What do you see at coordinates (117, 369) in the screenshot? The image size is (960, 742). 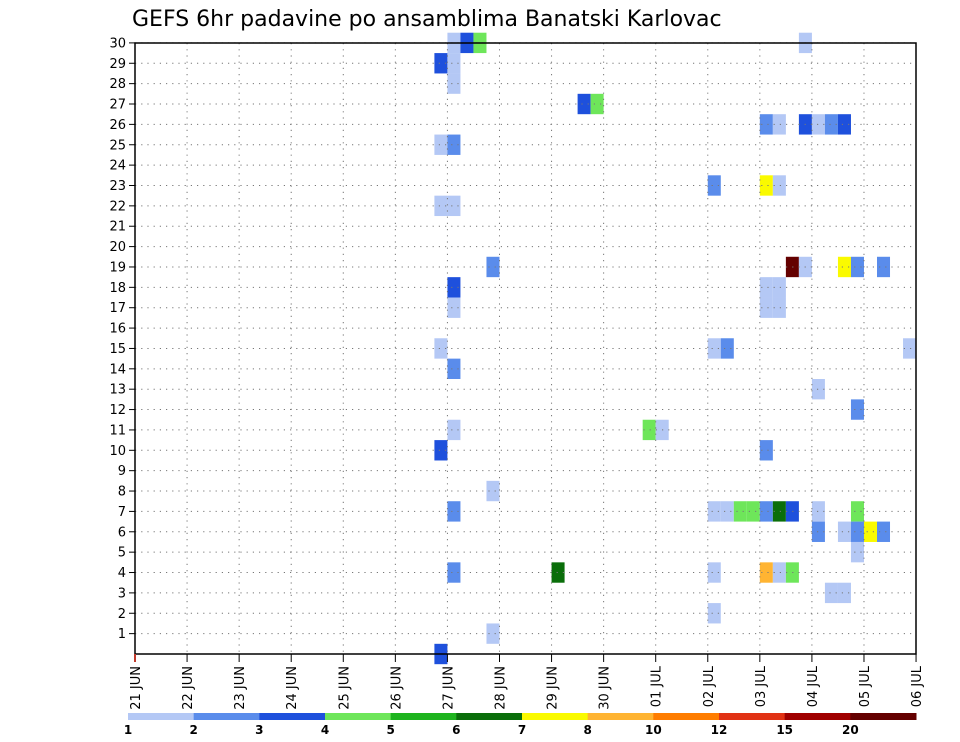 I see `y-tick-label: 14` at bounding box center [117, 369].